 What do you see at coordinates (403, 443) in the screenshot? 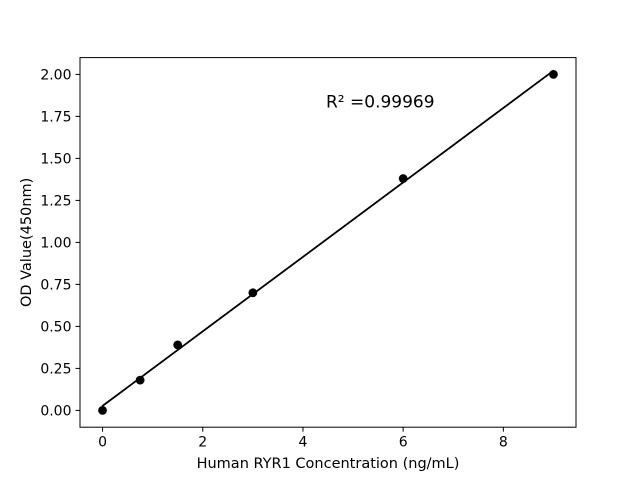
I see `x-tick-label: 6` at bounding box center [403, 443].